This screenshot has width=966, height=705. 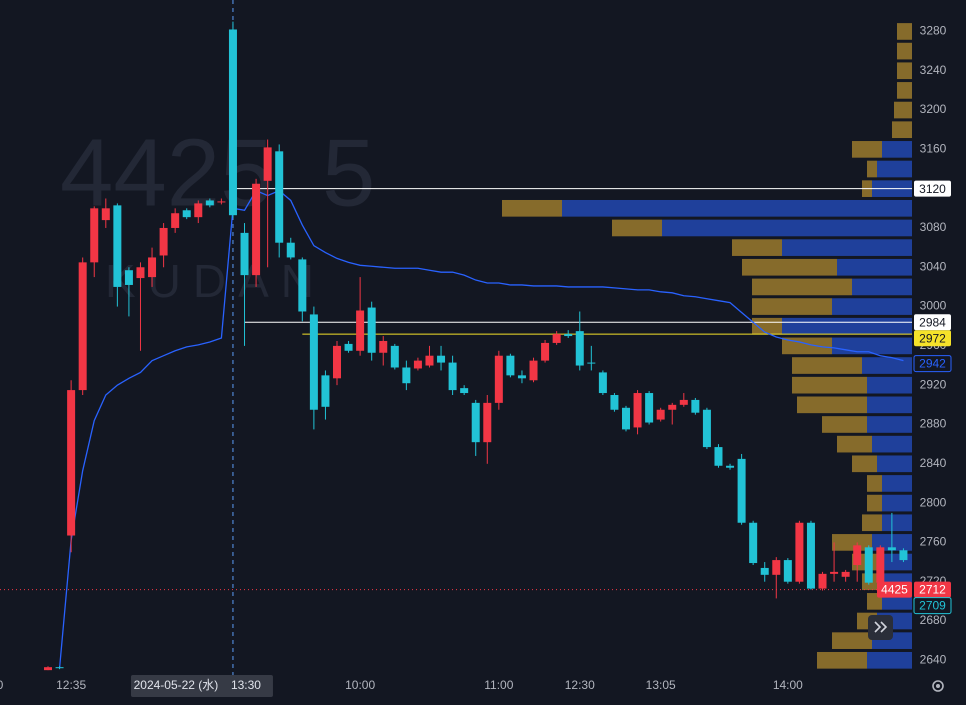 I want to click on gear-icon, so click(x=938, y=686).